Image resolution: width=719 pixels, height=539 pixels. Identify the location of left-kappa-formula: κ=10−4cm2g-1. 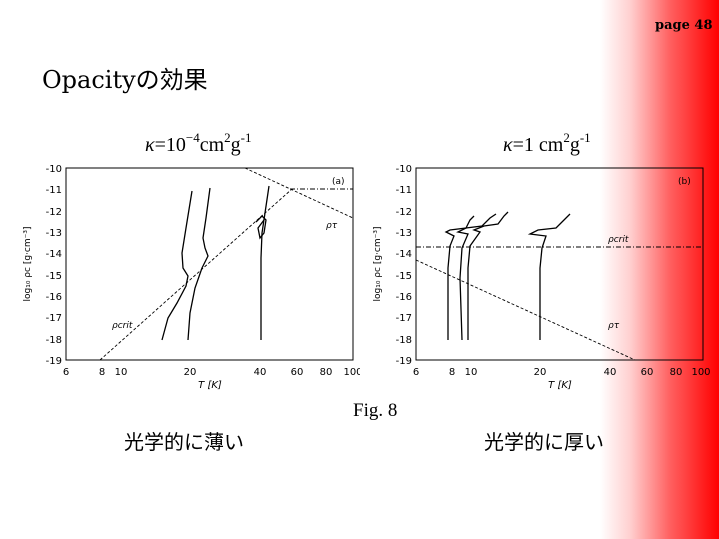
(198, 143).